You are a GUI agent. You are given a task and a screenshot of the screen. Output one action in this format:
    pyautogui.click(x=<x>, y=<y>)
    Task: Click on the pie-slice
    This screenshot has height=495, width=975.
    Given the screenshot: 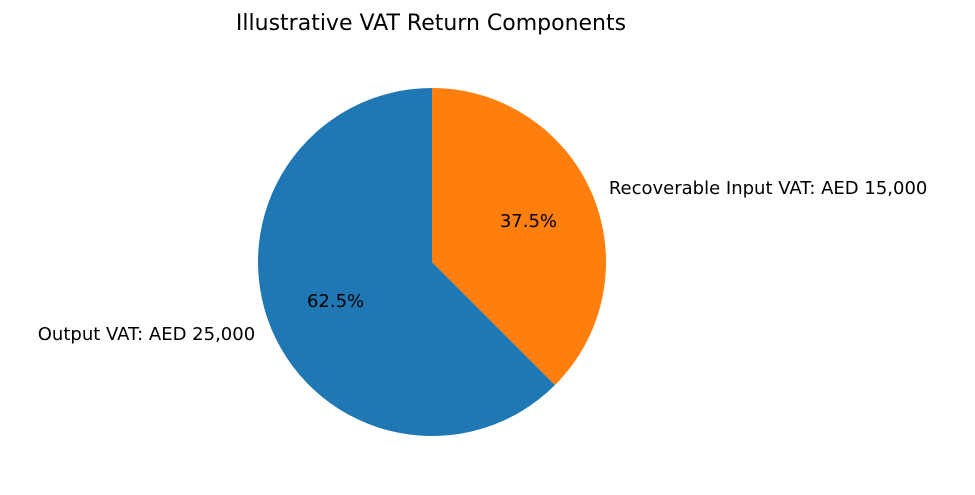 What is the action you would take?
    pyautogui.click(x=519, y=236)
    